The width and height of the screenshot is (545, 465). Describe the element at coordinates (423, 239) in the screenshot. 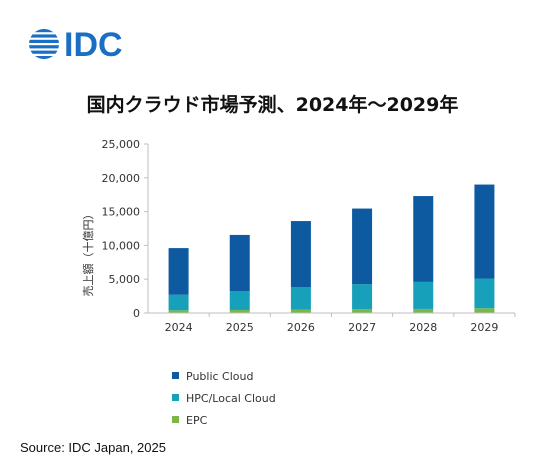

I see `bar-segment-public-cloud-2028` at that location.